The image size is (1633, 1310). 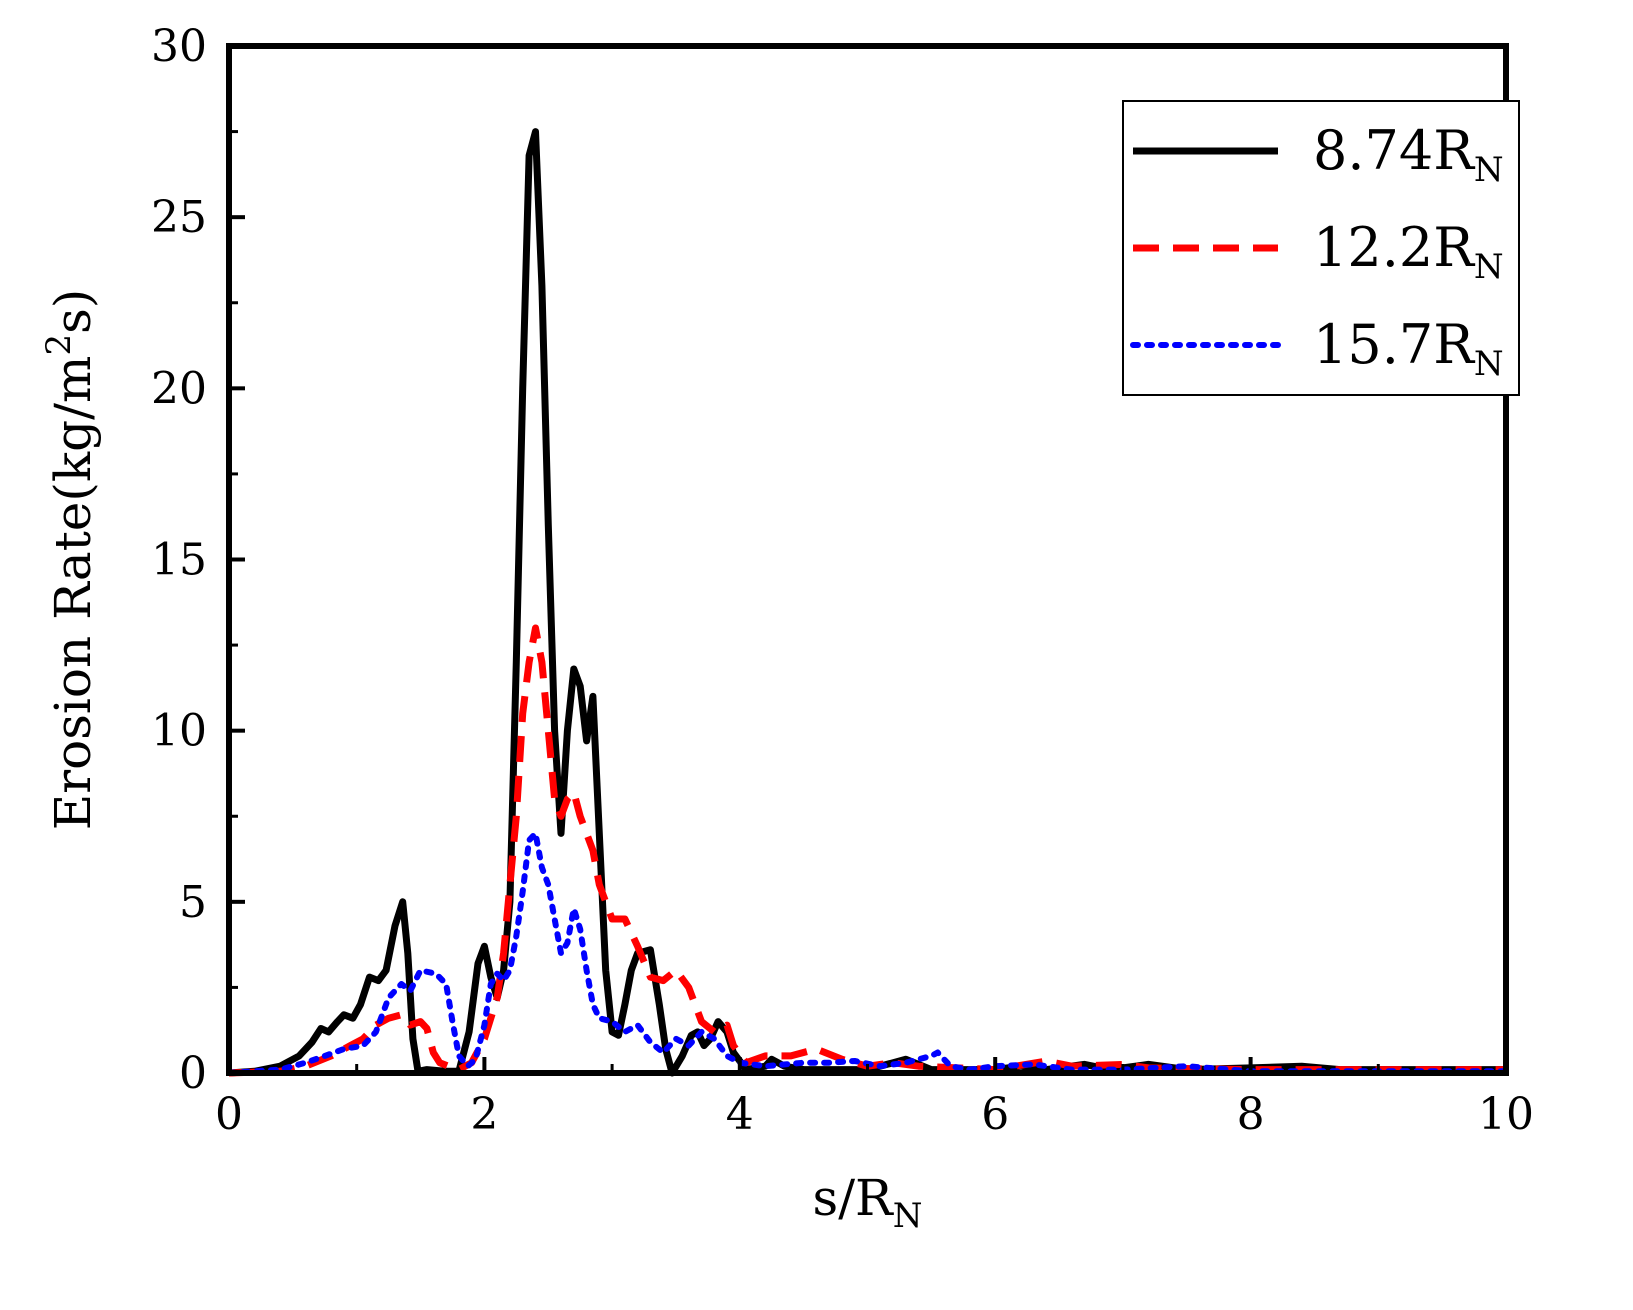 What do you see at coordinates (179, 46) in the screenshot?
I see `y-tick-label: 30` at bounding box center [179, 46].